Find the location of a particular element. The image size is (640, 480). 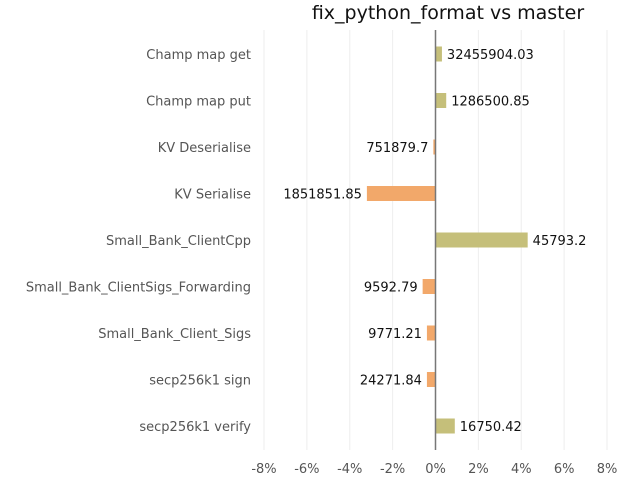

category-label: Champ map put is located at coordinates (198, 102).